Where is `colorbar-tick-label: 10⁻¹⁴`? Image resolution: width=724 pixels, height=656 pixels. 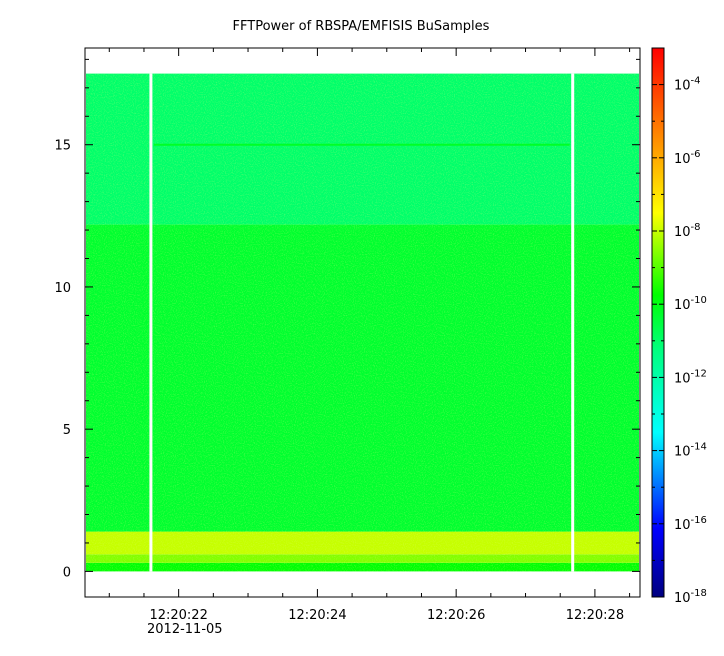
colorbar-tick-label: 10⁻¹⁴ is located at coordinates (690, 451).